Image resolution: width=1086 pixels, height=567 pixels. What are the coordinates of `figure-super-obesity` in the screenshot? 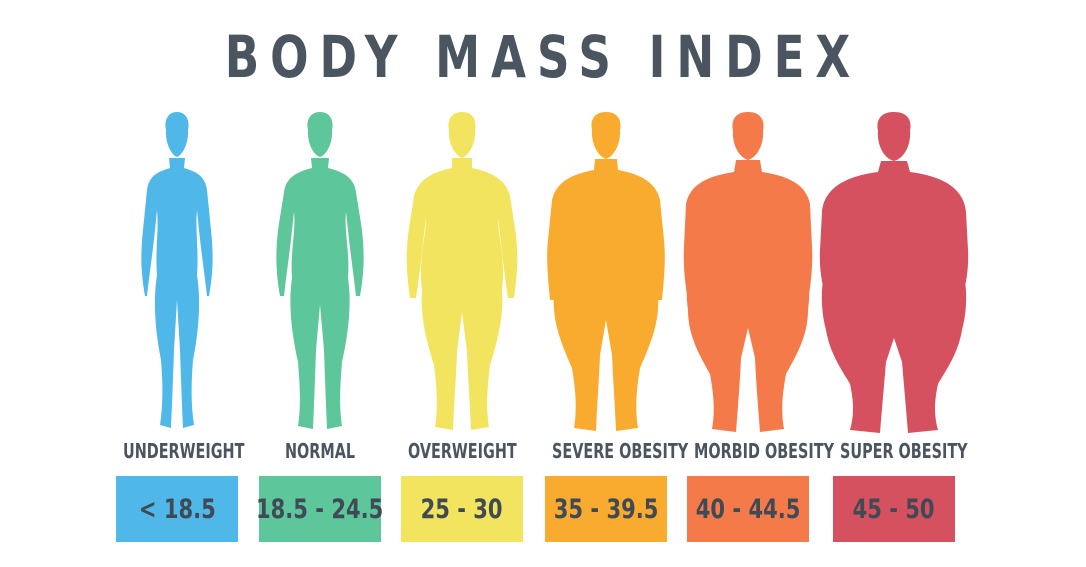 It's located at (894, 272).